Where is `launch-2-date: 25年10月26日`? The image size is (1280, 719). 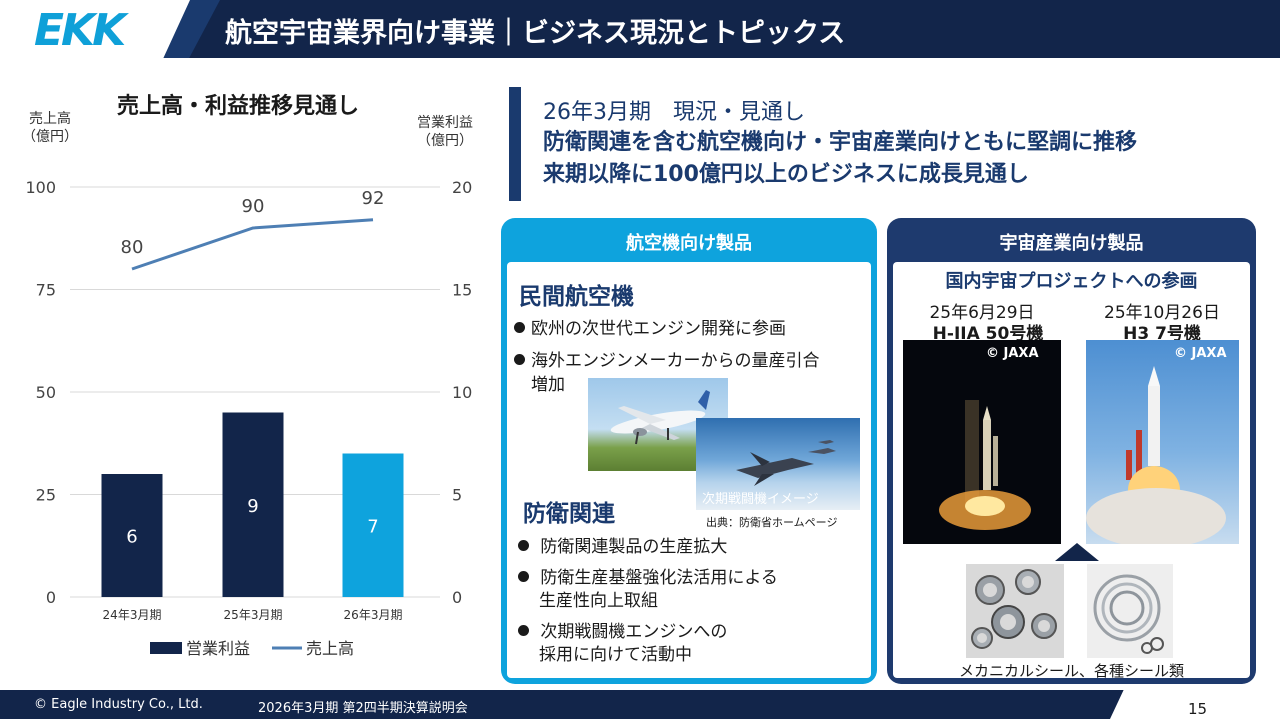
launch-2-date: 25年10月26日 is located at coordinates (1162, 313).